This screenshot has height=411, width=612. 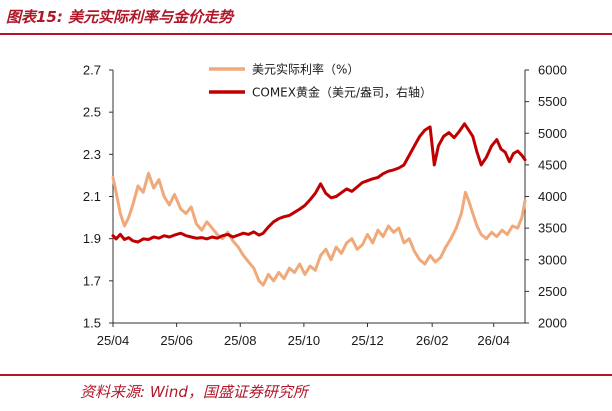 What do you see at coordinates (552, 259) in the screenshot?
I see `right-tick-label: 3000` at bounding box center [552, 259].